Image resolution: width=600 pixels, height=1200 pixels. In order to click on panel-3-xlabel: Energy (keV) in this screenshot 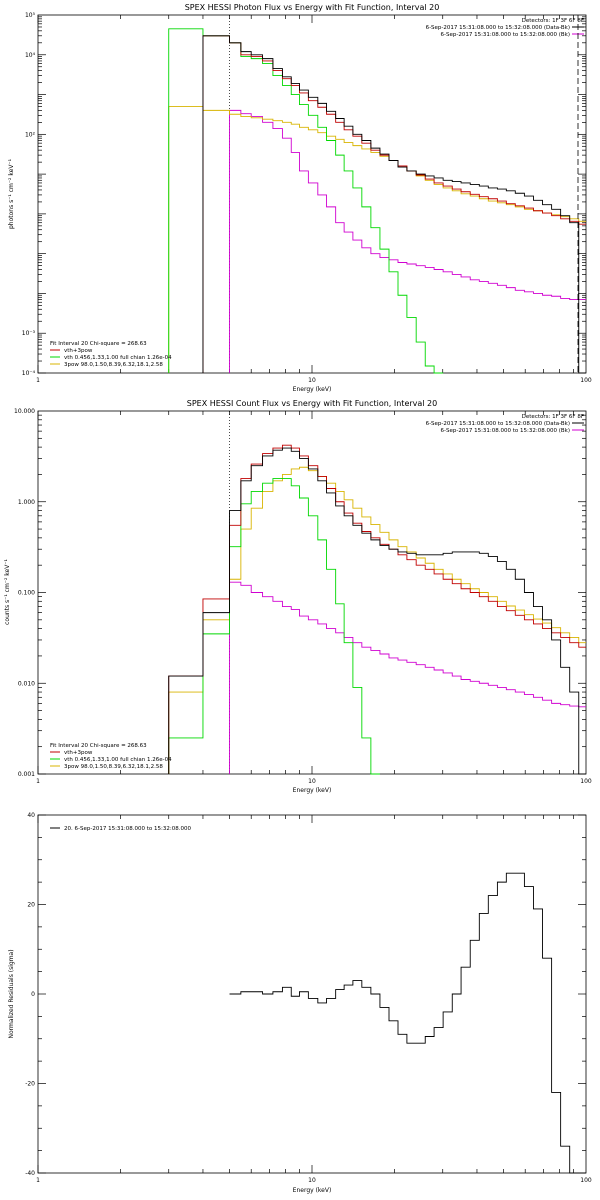, I will do `click(312, 1190)`.